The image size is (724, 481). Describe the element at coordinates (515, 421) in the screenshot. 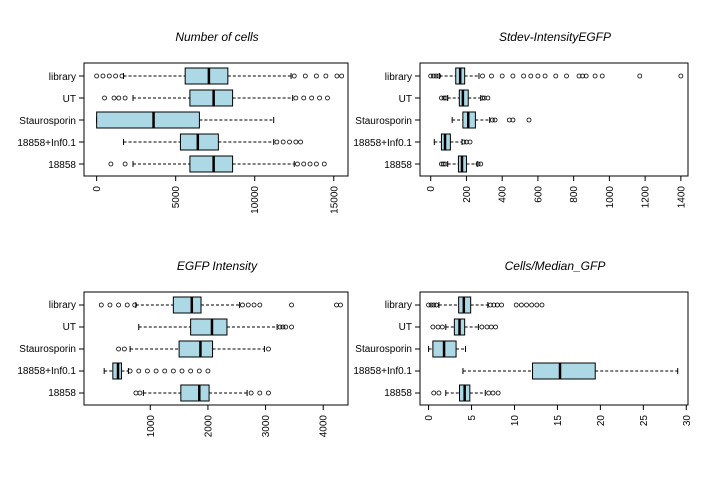

I see `x-tick-label: 10` at that location.